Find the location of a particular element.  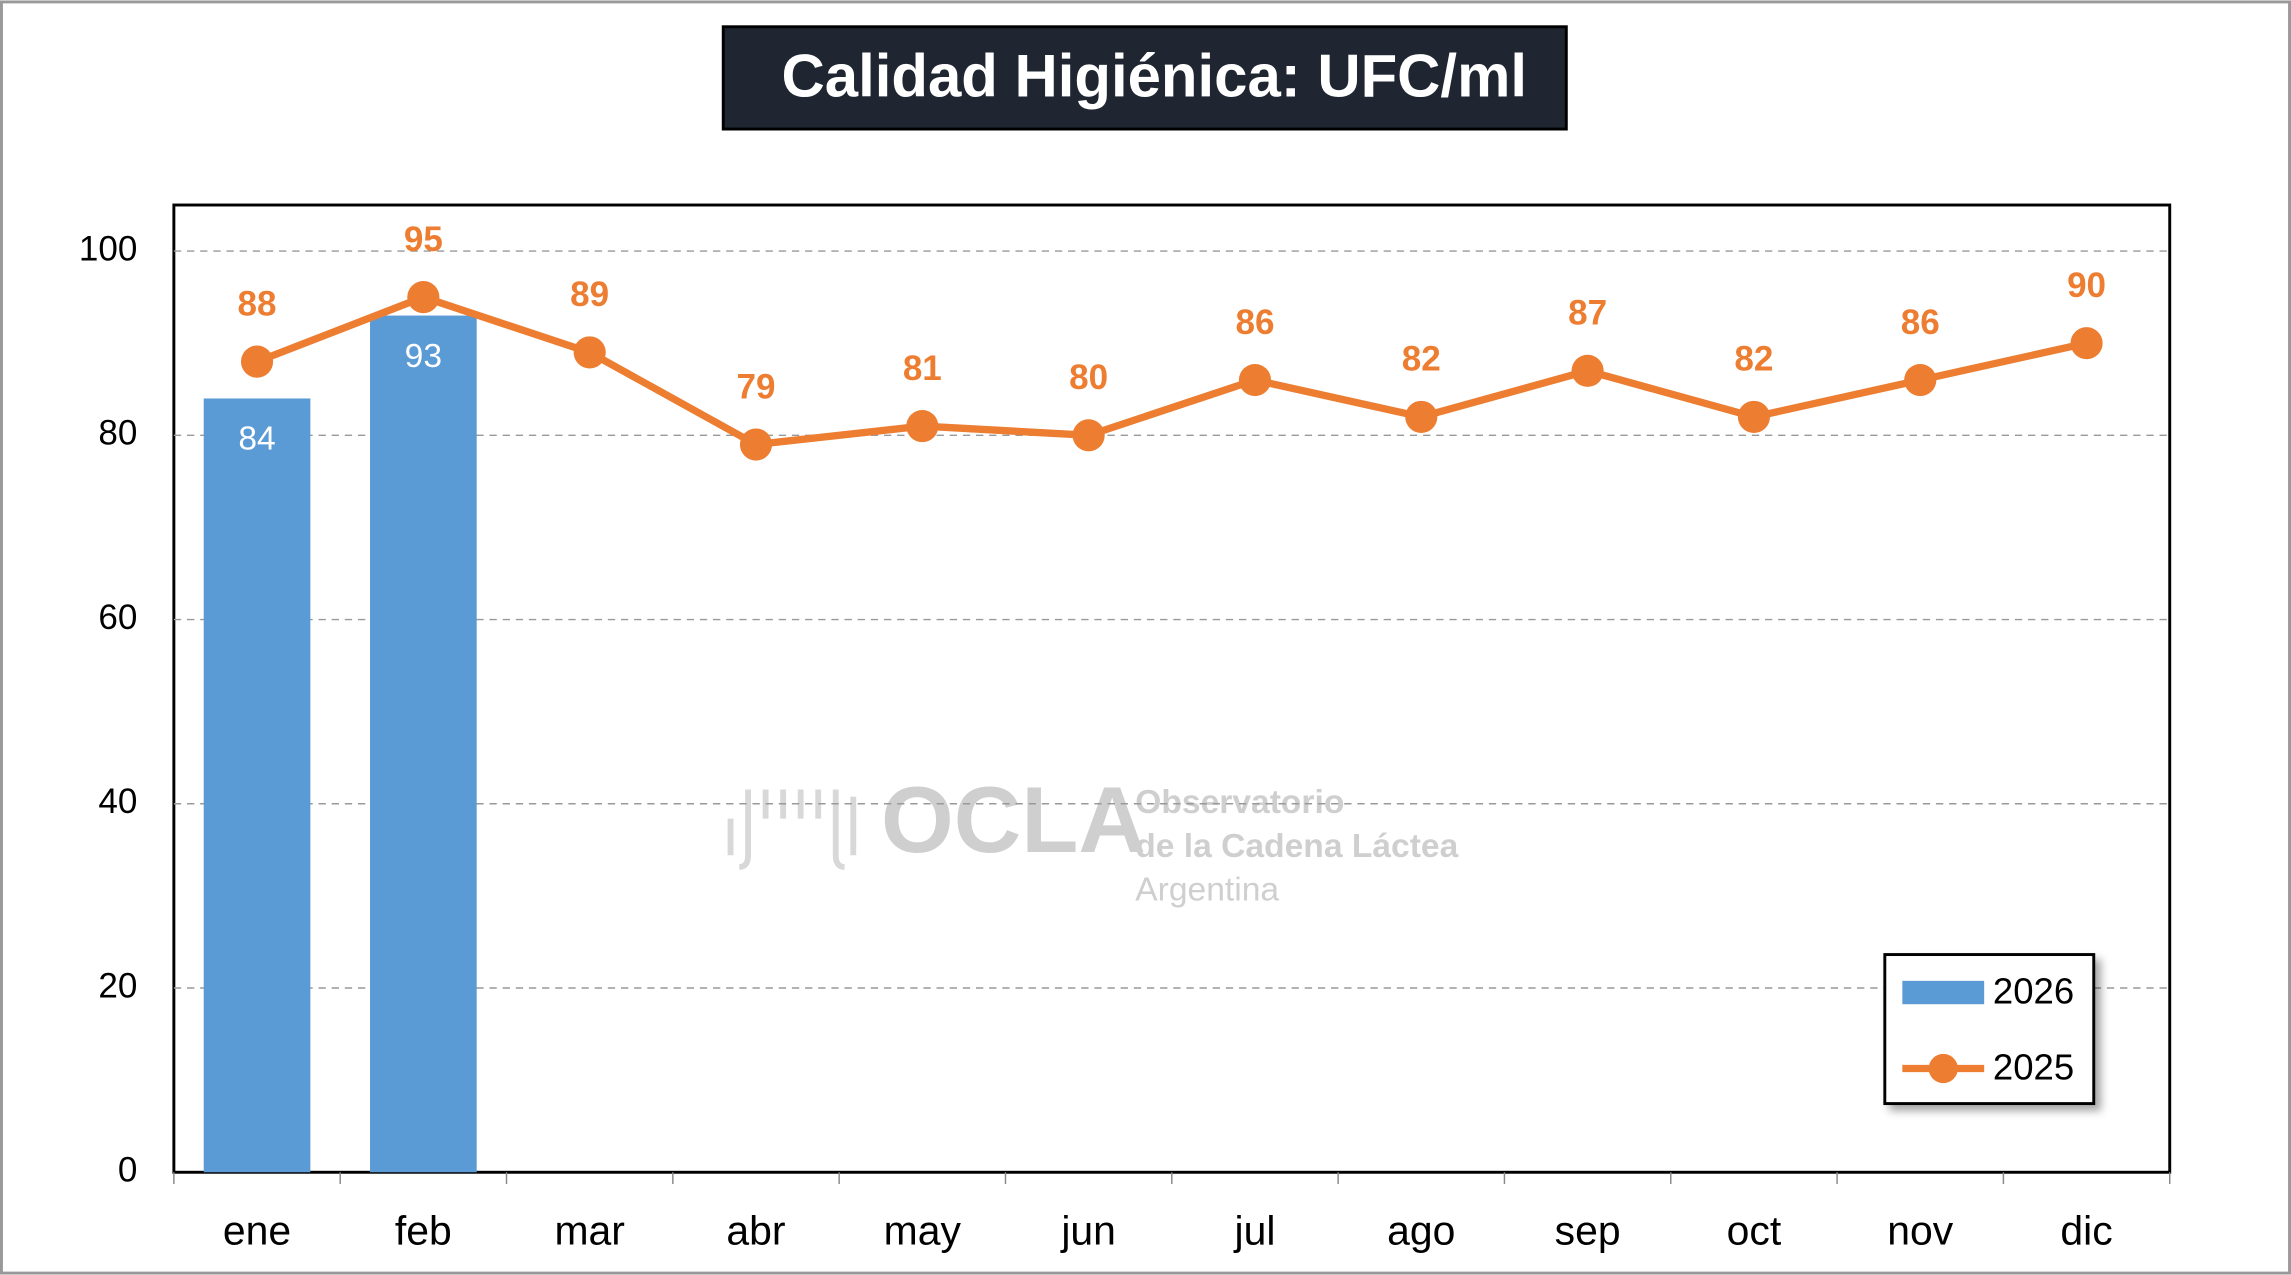

watermark-line: Argentina is located at coordinates (1207, 890).